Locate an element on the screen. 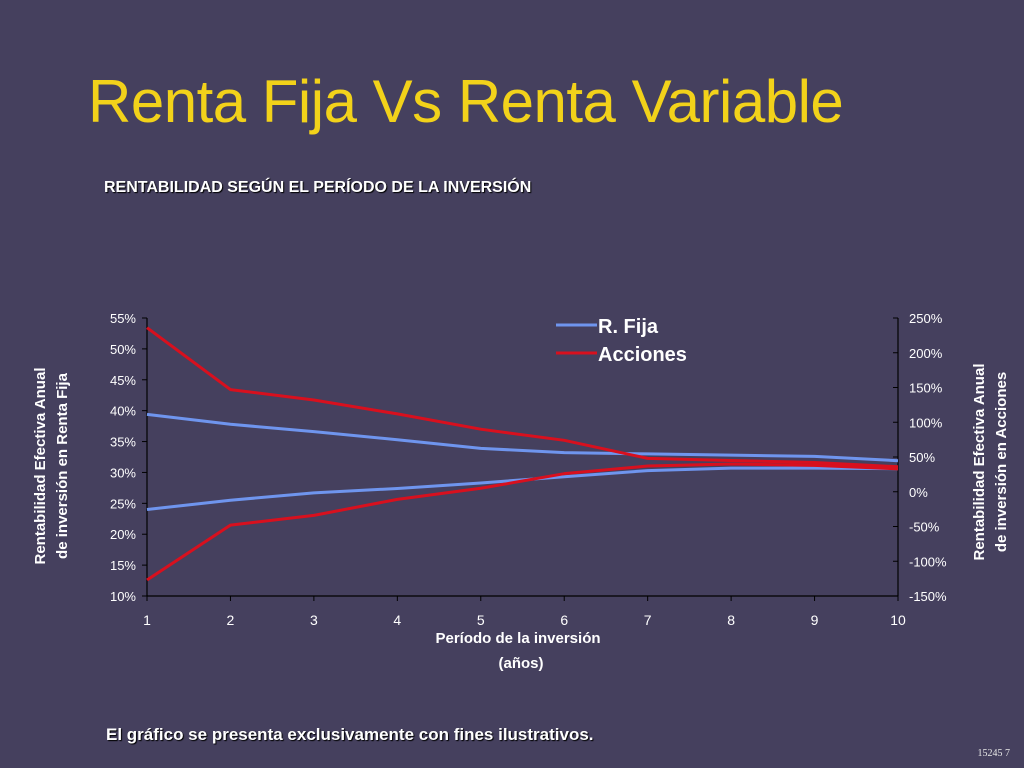 The height and width of the screenshot is (768, 1024). x-tick-label: 1 is located at coordinates (147, 620).